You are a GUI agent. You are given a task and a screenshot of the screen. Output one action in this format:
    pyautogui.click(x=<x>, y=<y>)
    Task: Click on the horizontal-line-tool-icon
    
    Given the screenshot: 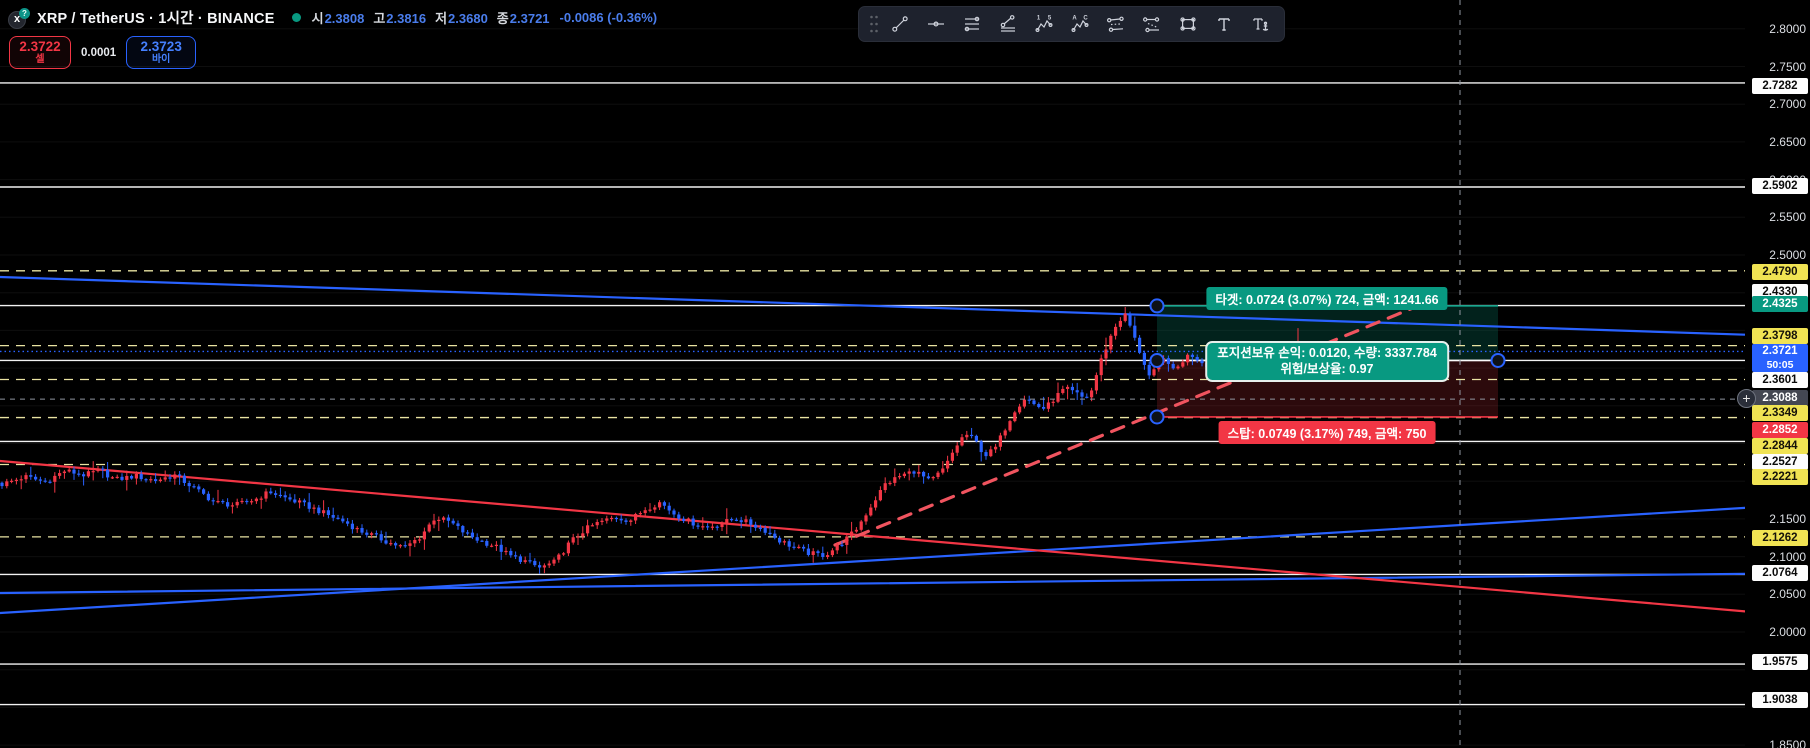 What is the action you would take?
    pyautogui.click(x=935, y=24)
    